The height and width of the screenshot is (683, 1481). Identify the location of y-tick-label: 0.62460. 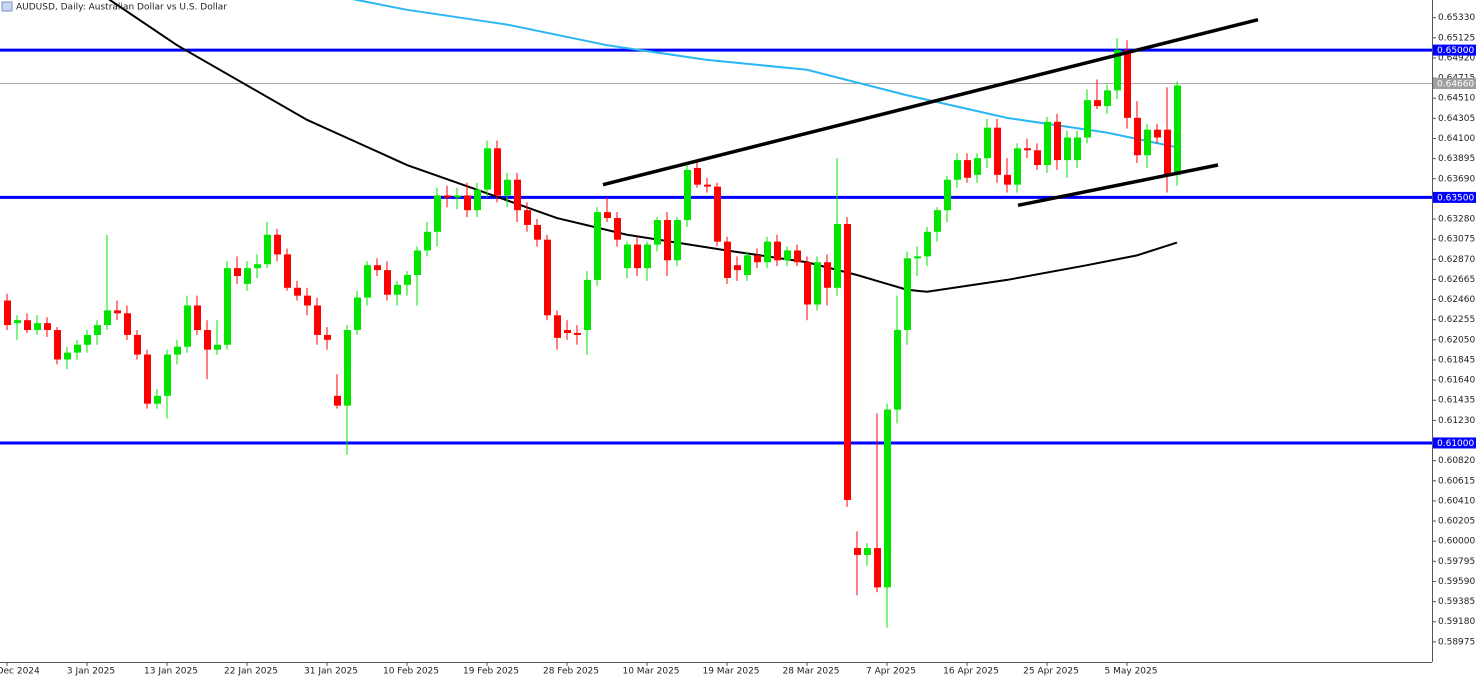
(1456, 300).